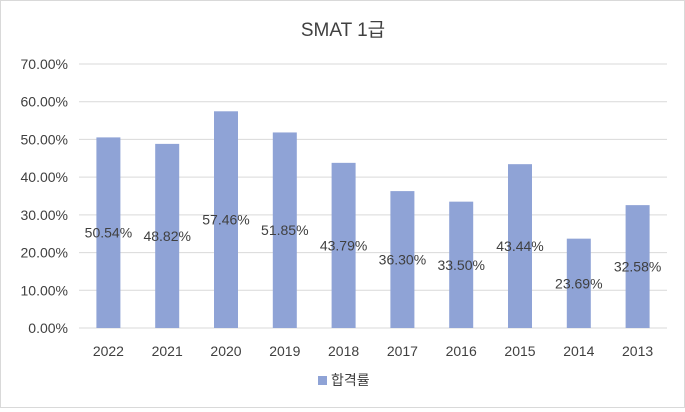  Describe the element at coordinates (44, 102) in the screenshot. I see `y-tick-label: 60.00%` at that location.